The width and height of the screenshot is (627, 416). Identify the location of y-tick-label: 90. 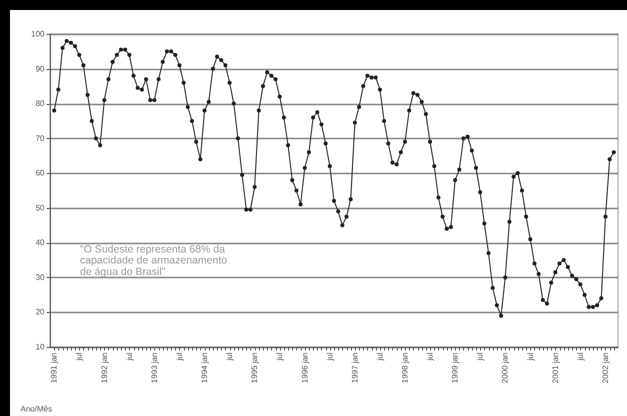
(41, 69).